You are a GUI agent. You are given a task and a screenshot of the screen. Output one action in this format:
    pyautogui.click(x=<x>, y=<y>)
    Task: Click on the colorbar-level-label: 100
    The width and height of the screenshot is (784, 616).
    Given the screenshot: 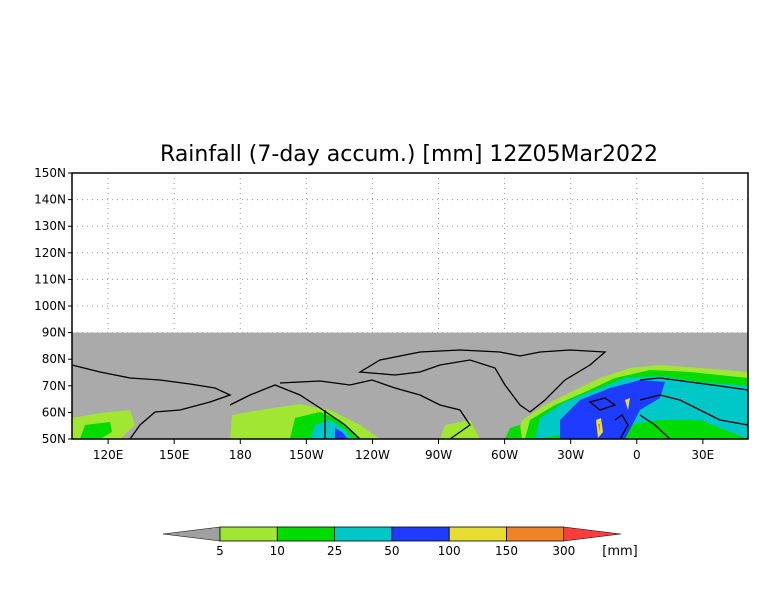 What is the action you would take?
    pyautogui.click(x=449, y=551)
    